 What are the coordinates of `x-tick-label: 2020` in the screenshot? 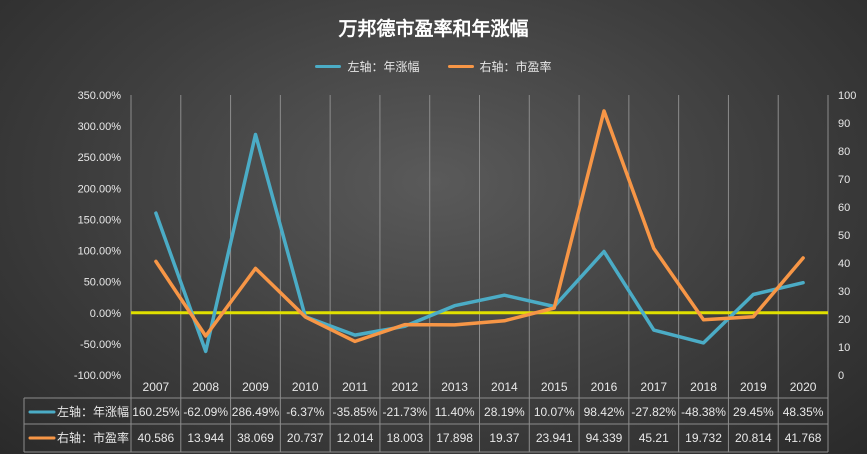 It's located at (803, 387).